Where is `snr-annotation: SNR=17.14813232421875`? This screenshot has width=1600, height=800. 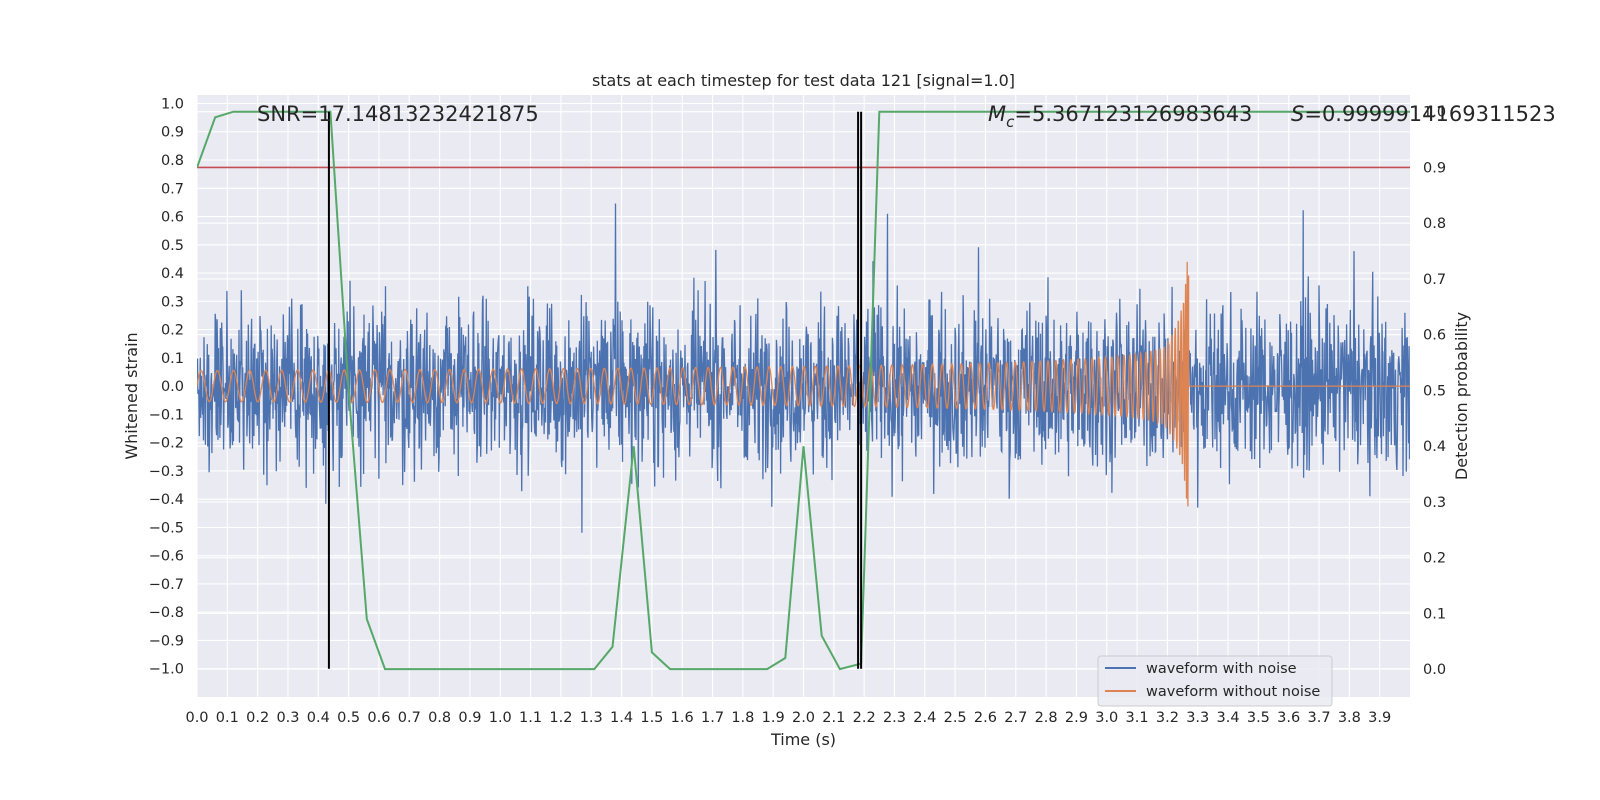 snr-annotation: SNR=17.14813232421875 is located at coordinates (398, 114).